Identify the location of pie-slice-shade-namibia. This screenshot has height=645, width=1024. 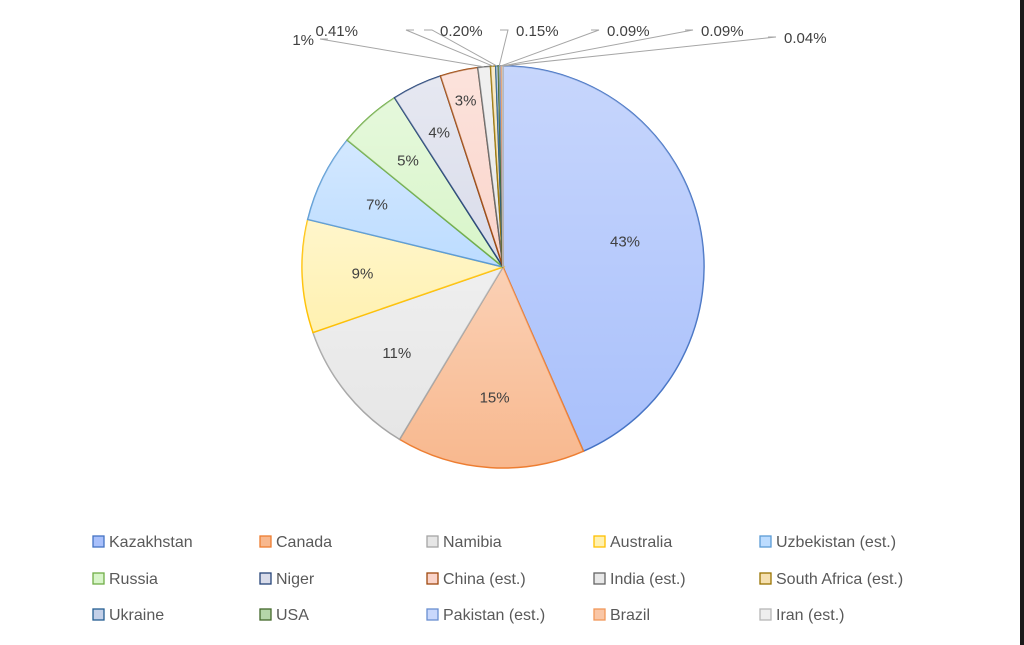
(408, 353).